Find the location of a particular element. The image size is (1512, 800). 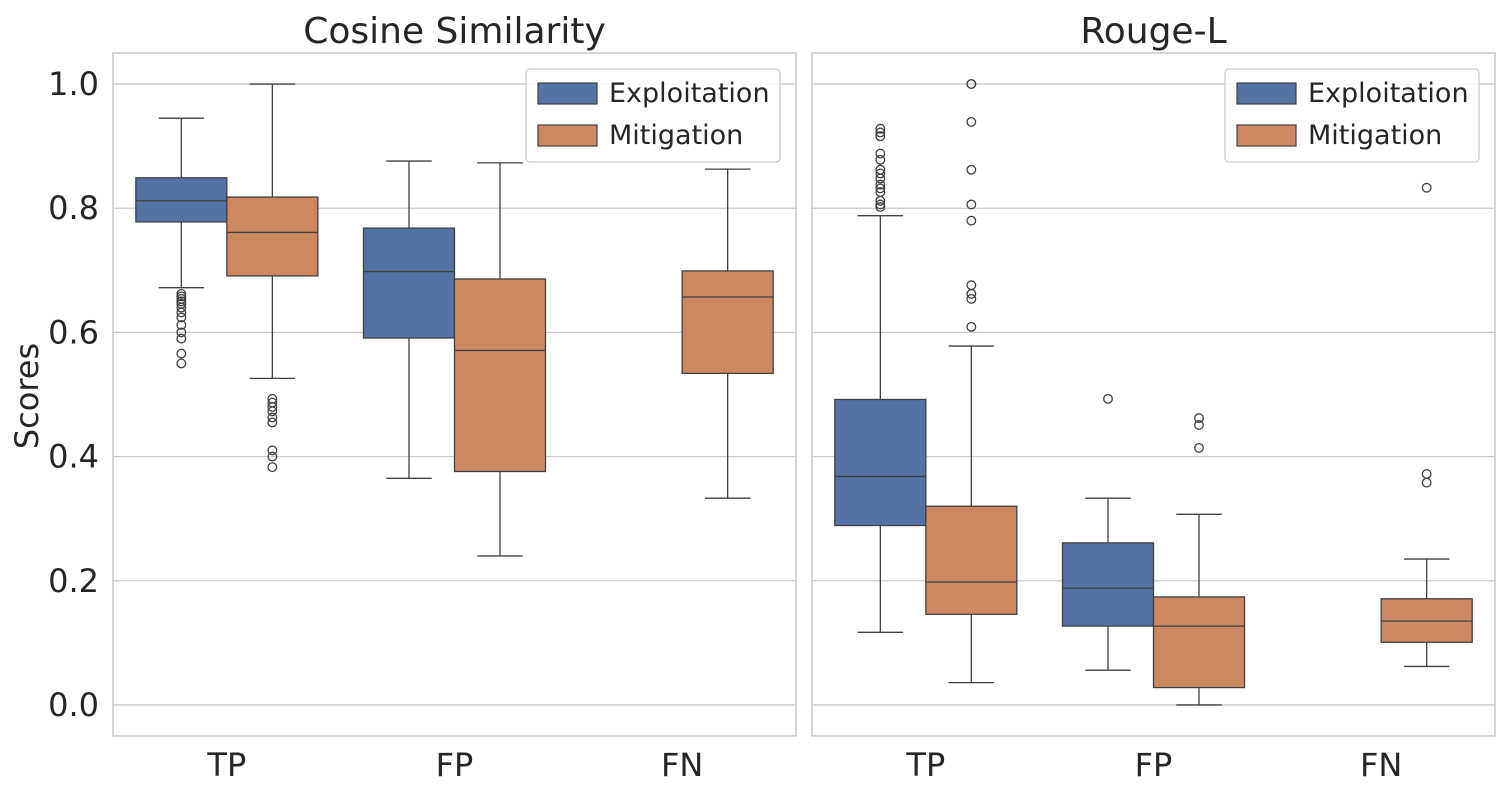

y-tick-label: 0.4 is located at coordinates (73, 457).